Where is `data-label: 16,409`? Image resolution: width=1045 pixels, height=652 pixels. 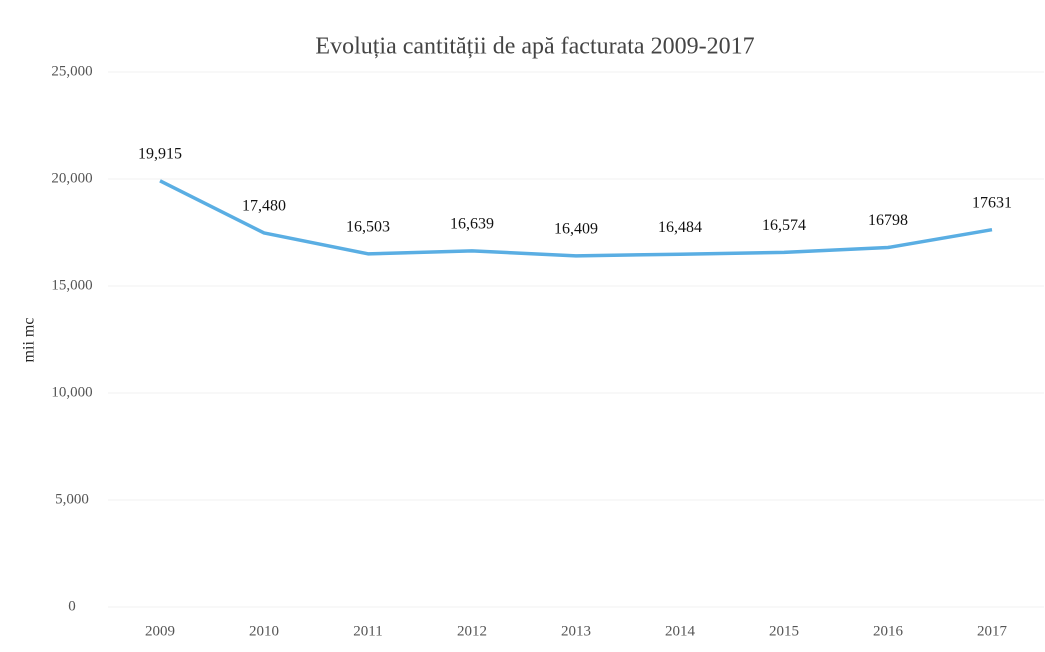
data-label: 16,409 is located at coordinates (576, 229).